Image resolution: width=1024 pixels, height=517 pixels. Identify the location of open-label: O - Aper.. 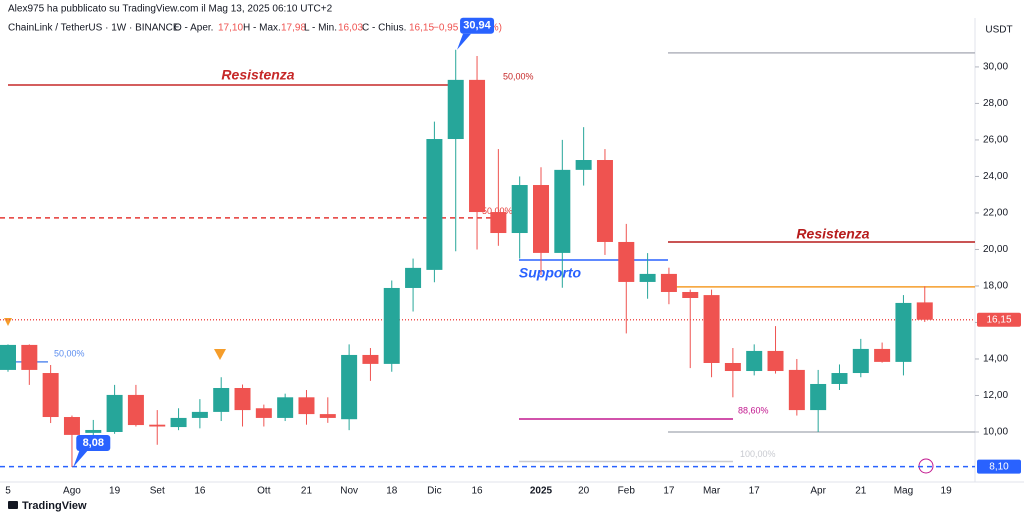
(193, 28).